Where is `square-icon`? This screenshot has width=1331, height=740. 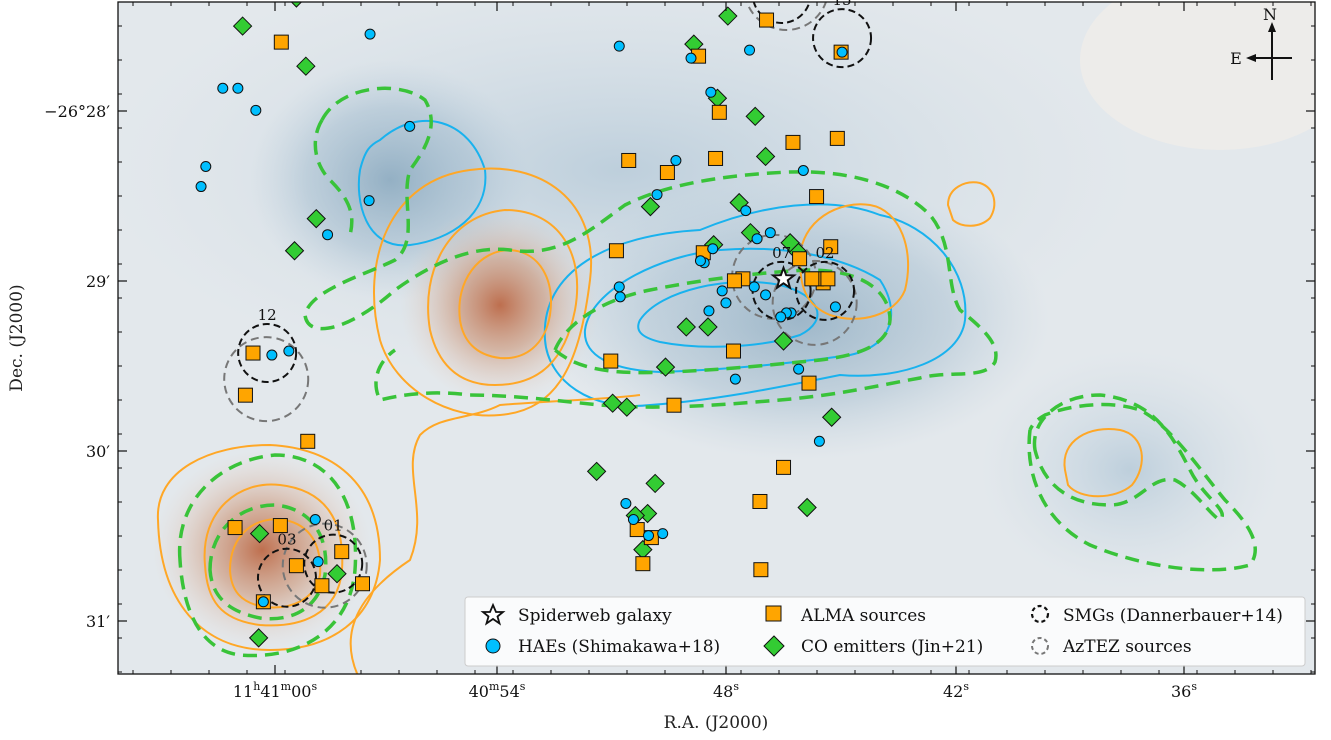
square-icon is located at coordinates (773, 613).